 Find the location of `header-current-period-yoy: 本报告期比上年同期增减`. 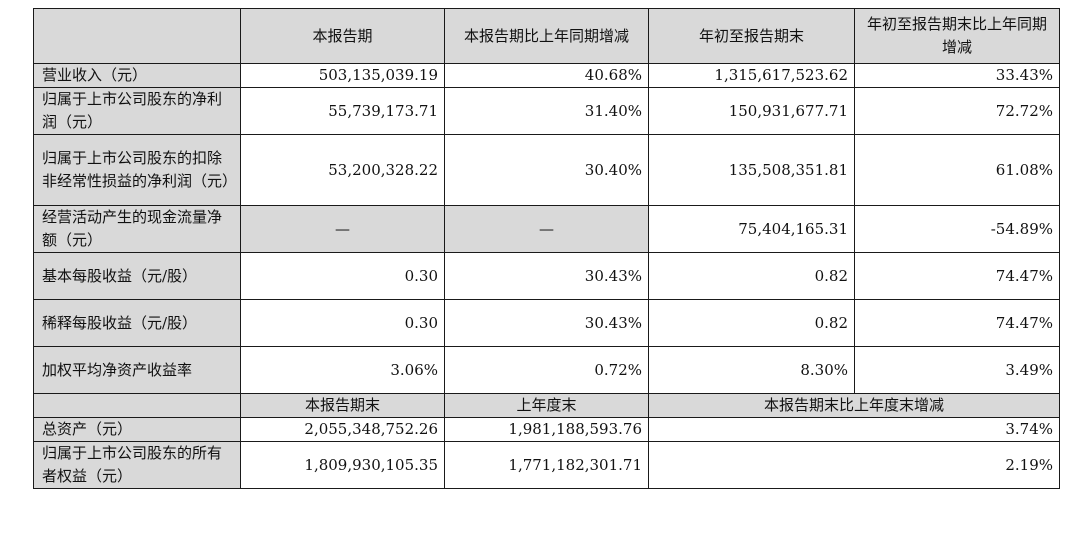

header-current-period-yoy: 本报告期比上年同期增减 is located at coordinates (546, 36).